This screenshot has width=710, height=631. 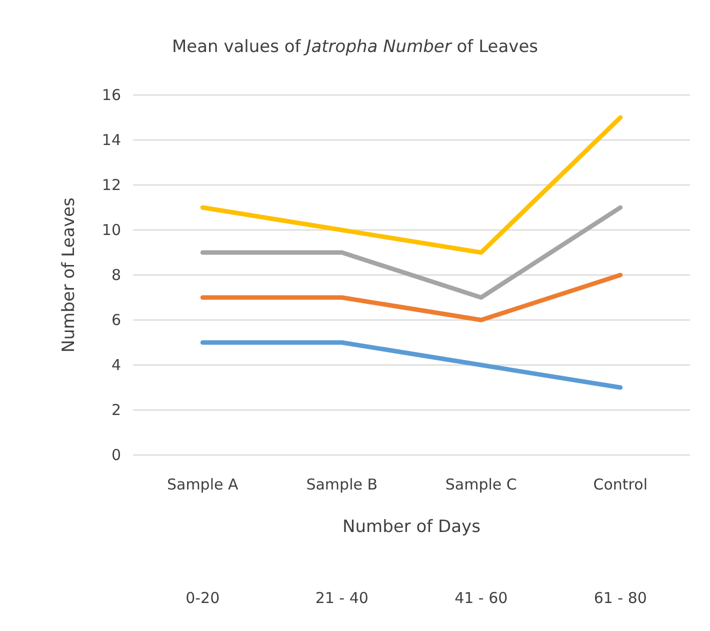 I want to click on x-tick-label: Sample C, so click(x=481, y=485).